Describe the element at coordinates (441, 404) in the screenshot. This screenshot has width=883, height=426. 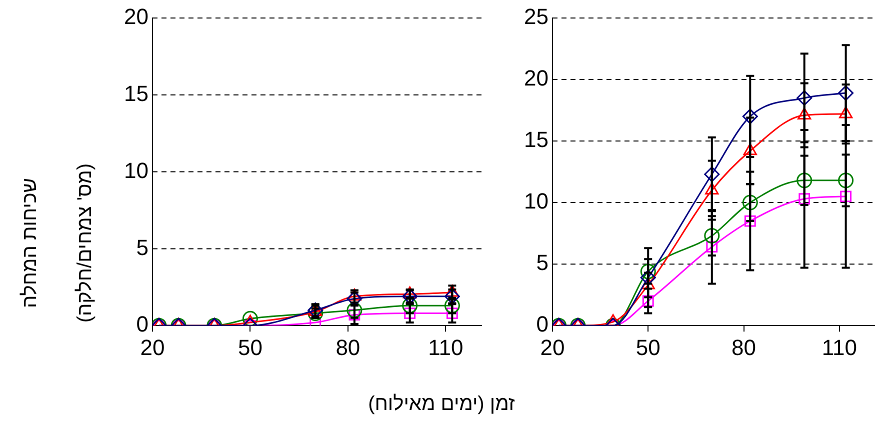
I see `x-axis-title: זמן (ימים מאילוח)` at that location.